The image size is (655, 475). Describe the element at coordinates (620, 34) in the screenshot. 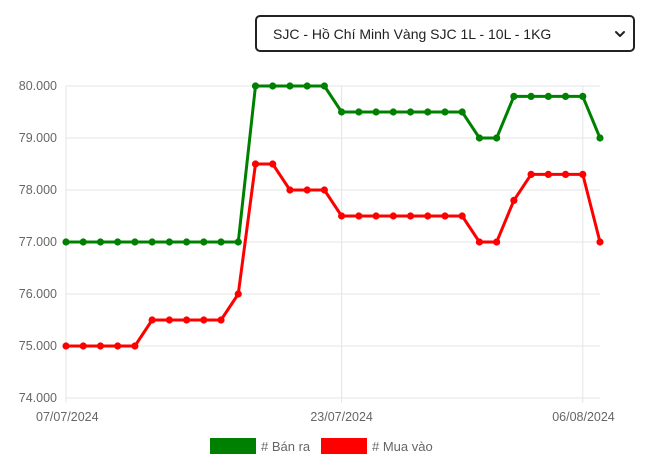

I see `chevron-down-icon` at that location.